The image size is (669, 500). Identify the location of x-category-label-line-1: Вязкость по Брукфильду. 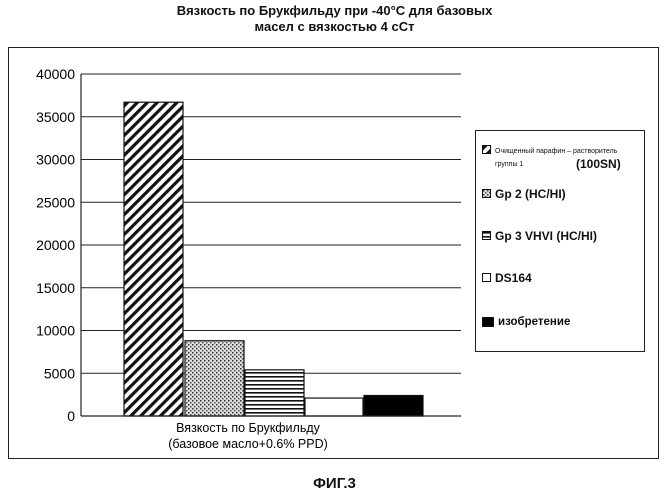
(248, 428).